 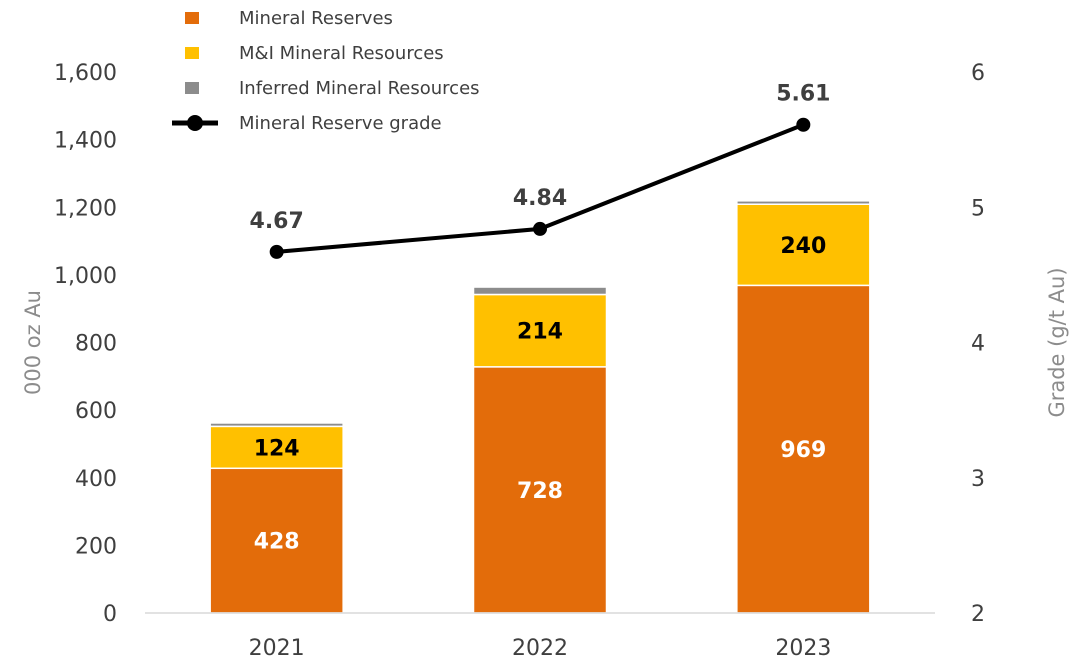 I want to click on legend-label: Mineral Reserve grade, so click(x=340, y=123).